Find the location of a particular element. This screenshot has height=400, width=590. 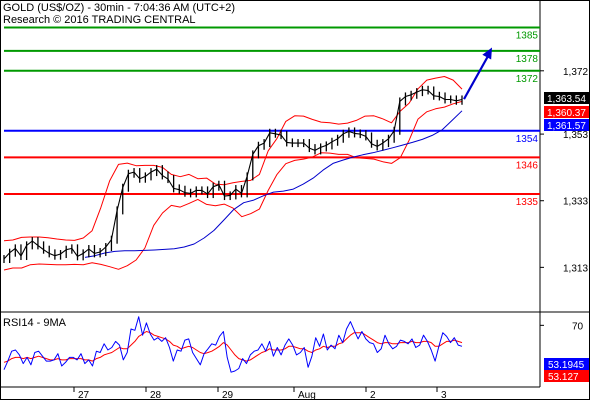

level-label-1335: 1335 is located at coordinates (527, 202).